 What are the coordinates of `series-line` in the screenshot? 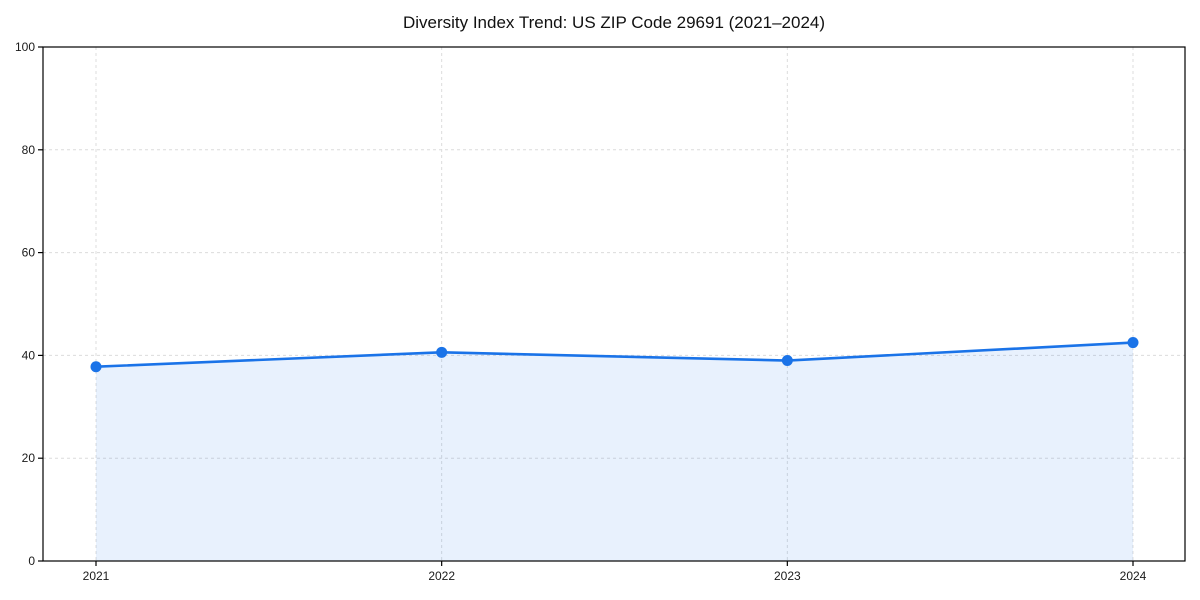 It's located at (614, 355).